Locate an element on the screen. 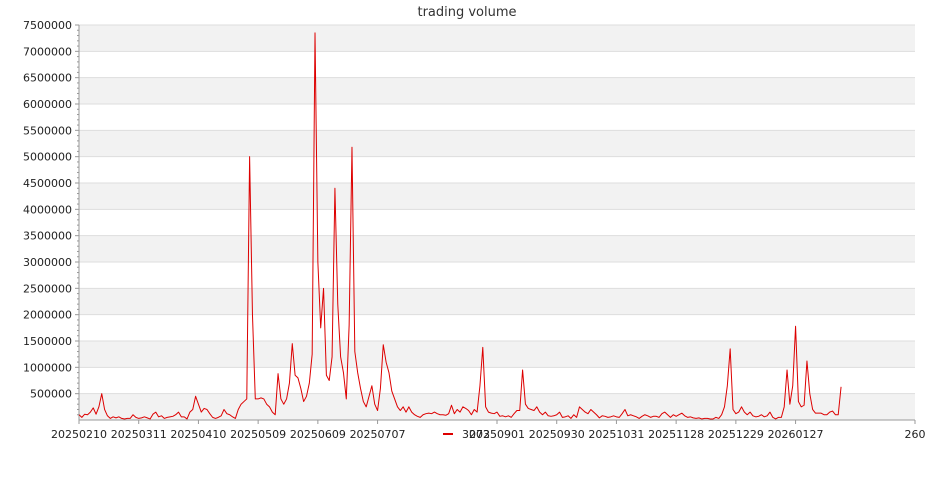 The width and height of the screenshot is (935, 500). x-tick-label: 20250311 is located at coordinates (139, 434).